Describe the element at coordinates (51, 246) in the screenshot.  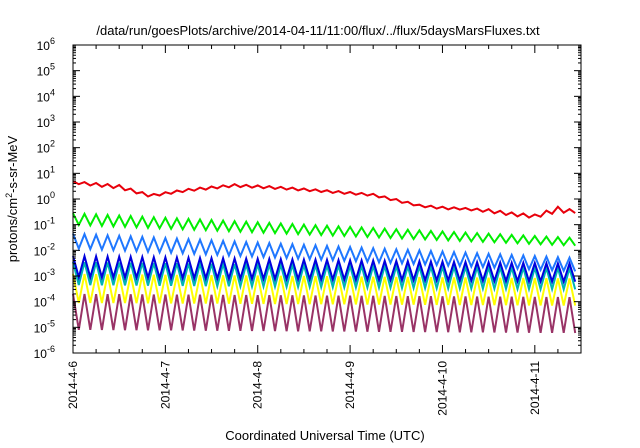
I see `y-tick-label-exp: -2` at that location.